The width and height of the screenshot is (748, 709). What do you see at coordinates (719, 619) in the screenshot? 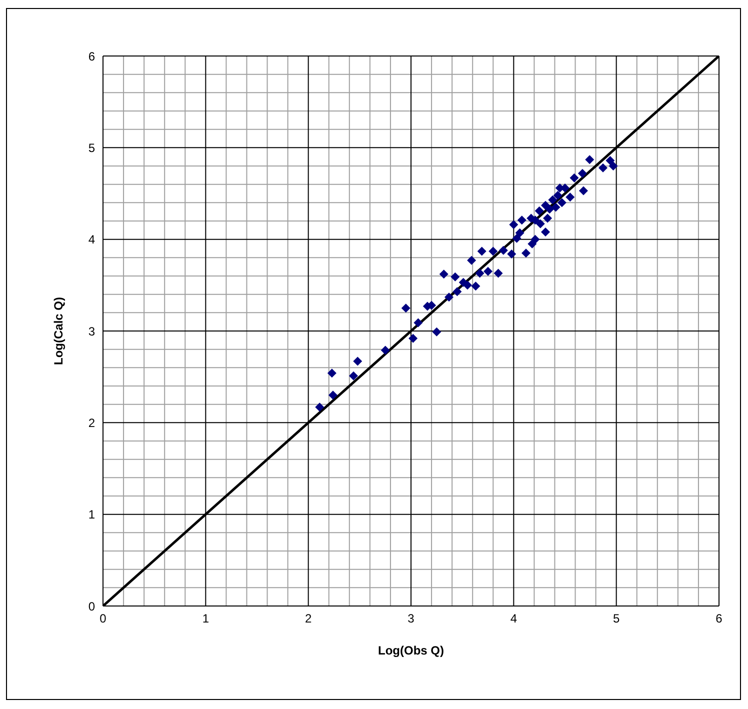
I see `x-tick-label: 6` at bounding box center [719, 619].